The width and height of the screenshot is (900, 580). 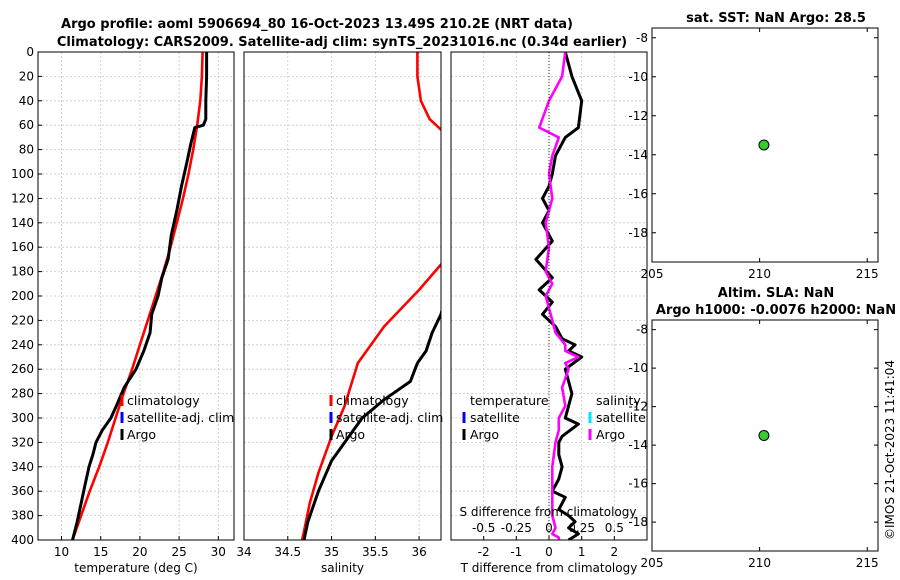 I want to click on y-tick-label: 260, so click(x=22, y=369).